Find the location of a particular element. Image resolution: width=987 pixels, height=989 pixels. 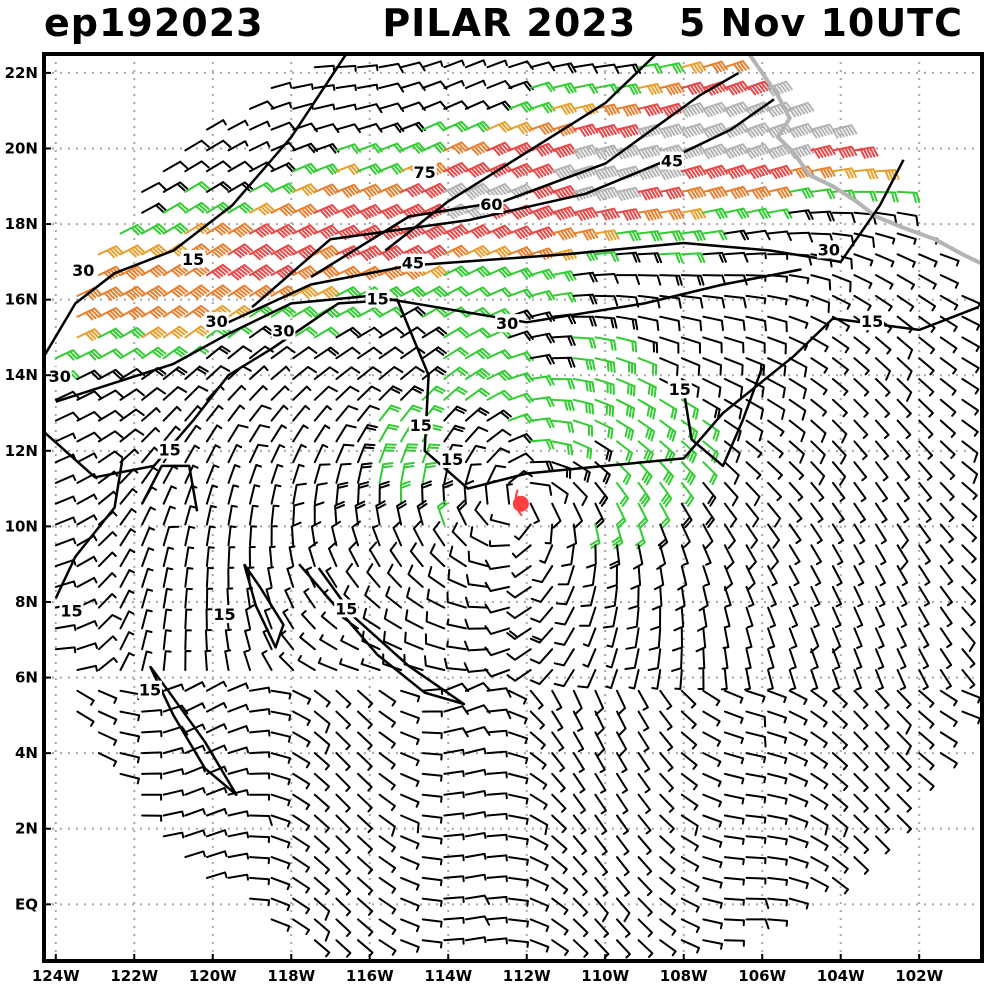

coastline is located at coordinates (864, 160).